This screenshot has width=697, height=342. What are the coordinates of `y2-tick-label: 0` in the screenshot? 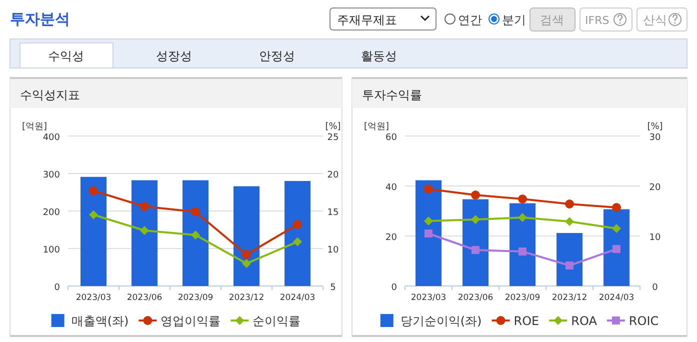 It's located at (655, 288).